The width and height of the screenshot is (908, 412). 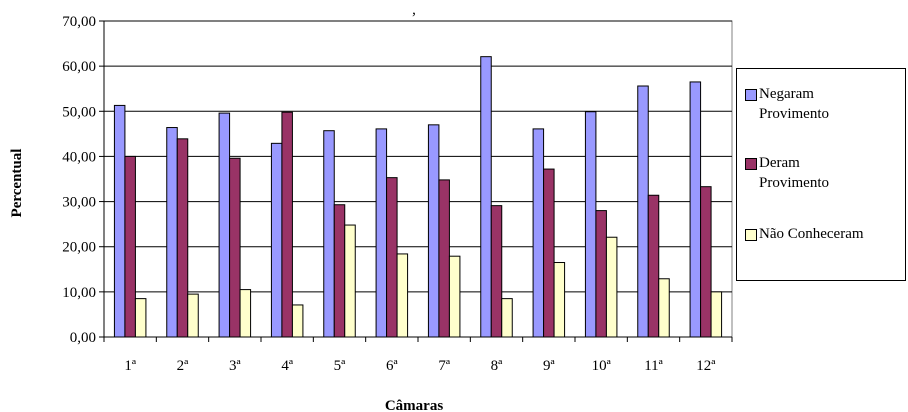 I want to click on x-tick-label: 10ª, so click(x=602, y=366).